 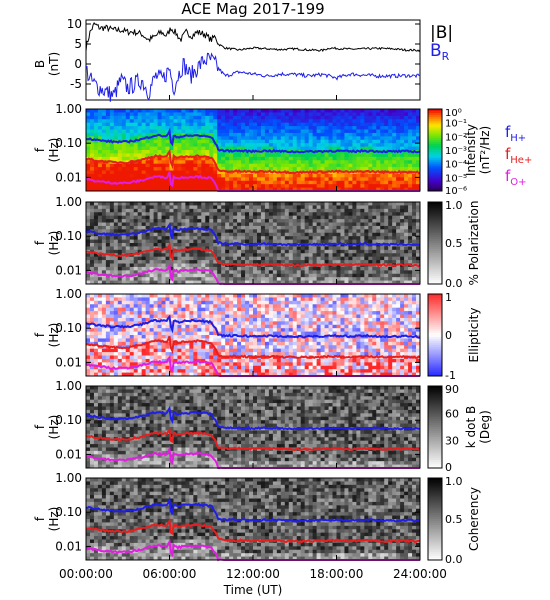 I want to click on k-dot-b-line-fH, so click(x=253, y=418).